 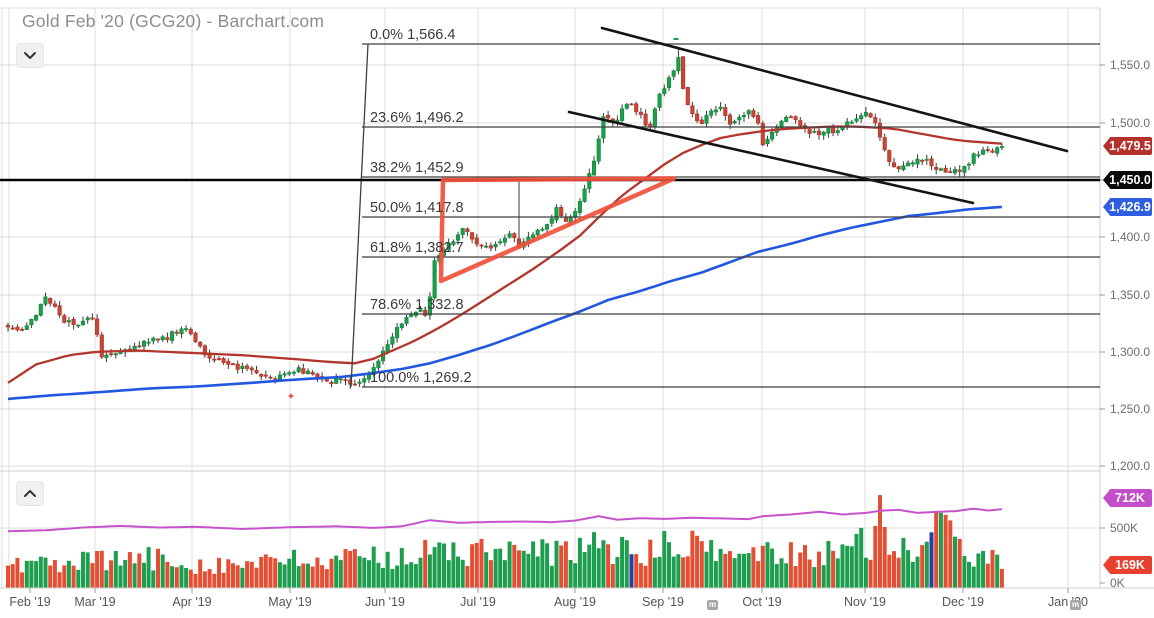 What do you see at coordinates (30, 55) in the screenshot?
I see `collapse-price-panel-button` at bounding box center [30, 55].